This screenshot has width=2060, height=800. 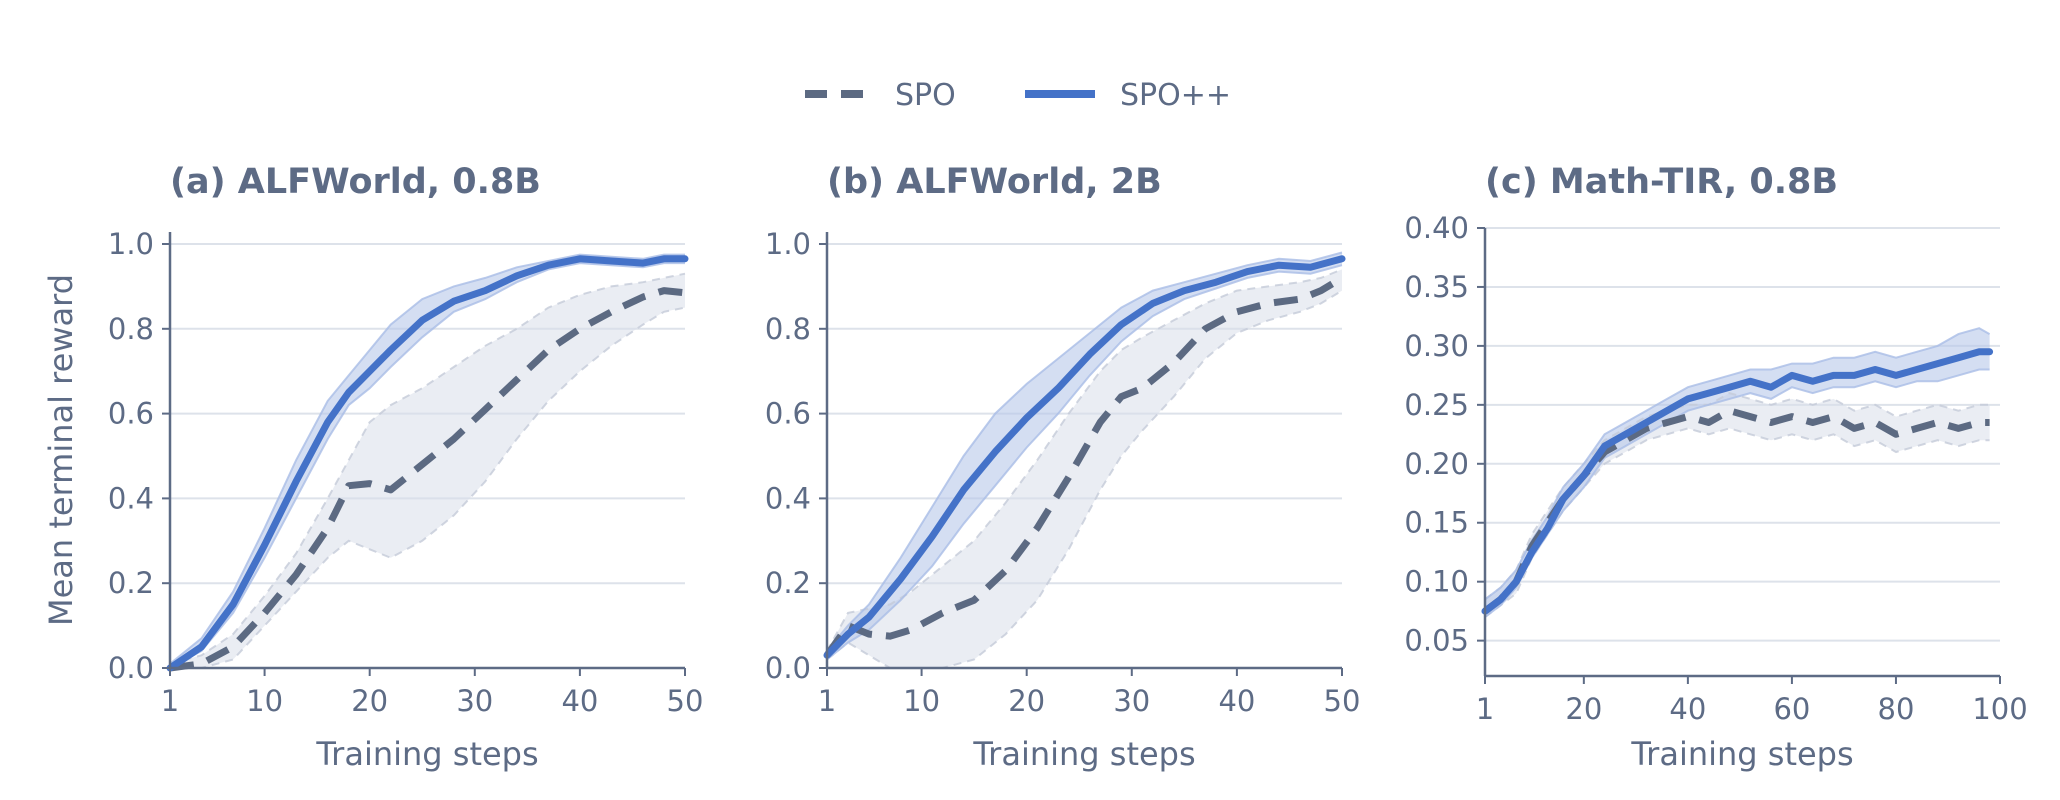 I want to click on y-tick-label: 0.35, so click(x=1436, y=287).